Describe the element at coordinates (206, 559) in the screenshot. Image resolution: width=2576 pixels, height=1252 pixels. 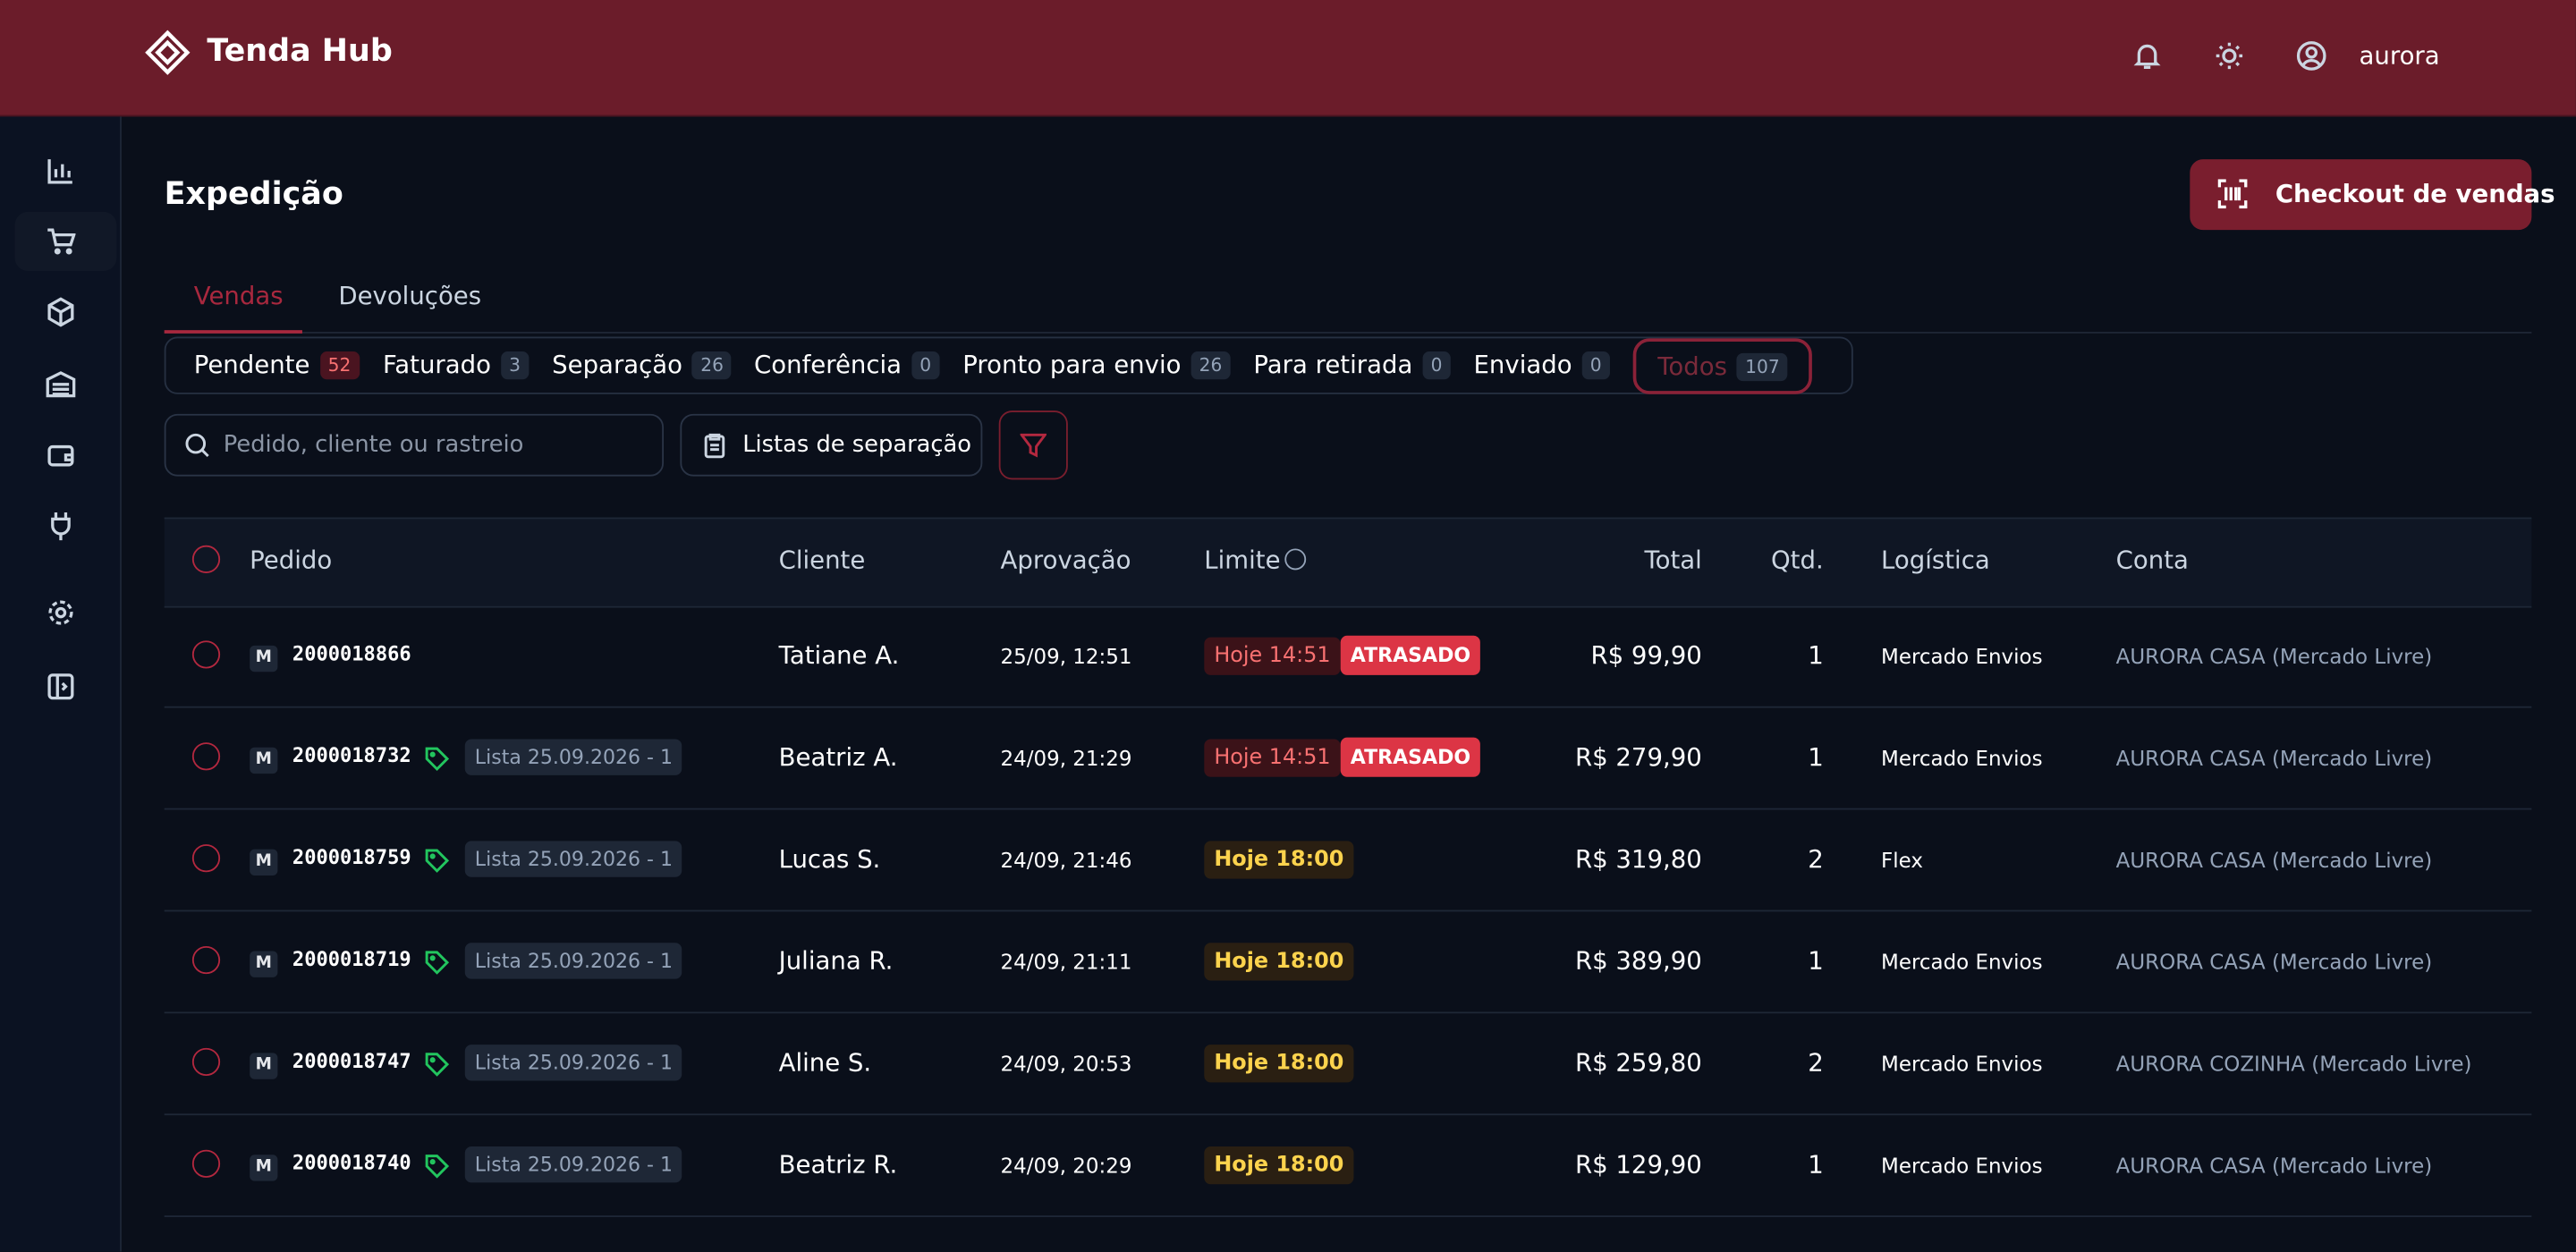
I see `select-all` at that location.